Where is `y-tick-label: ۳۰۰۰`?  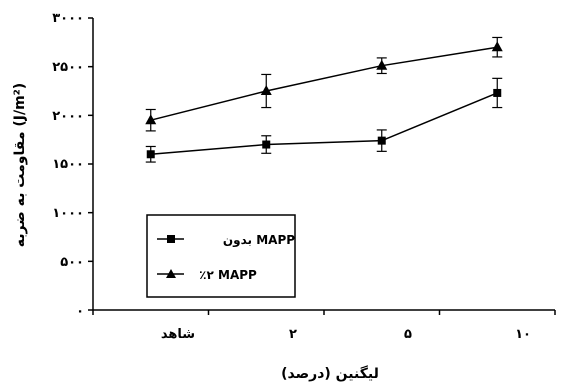 y-tick-label: ۳۰۰۰ is located at coordinates (68, 18).